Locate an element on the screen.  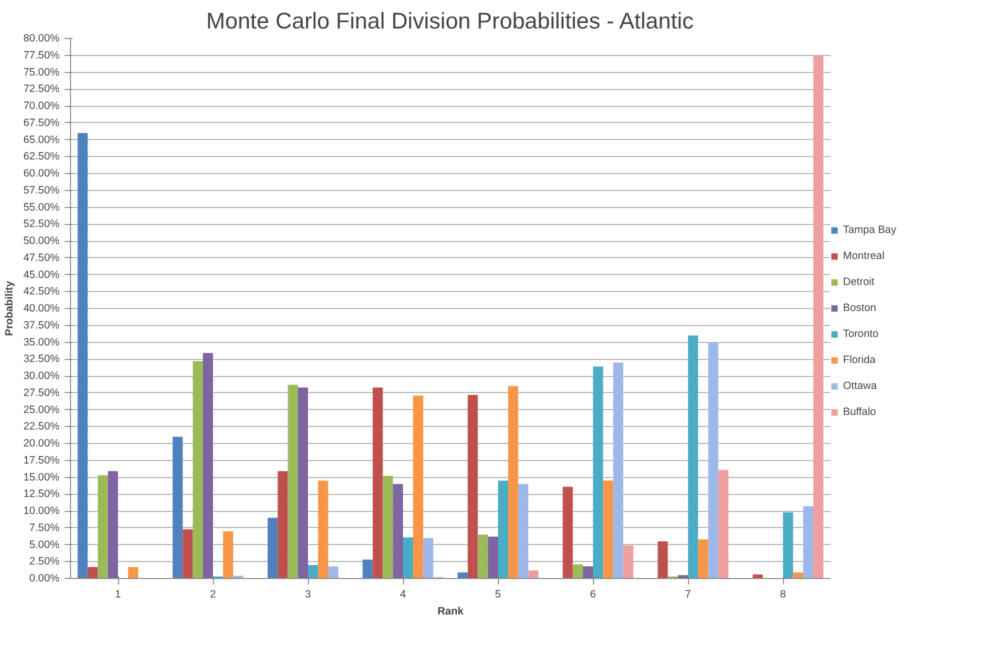
y-tick-label: 77.50% is located at coordinates (41, 55).